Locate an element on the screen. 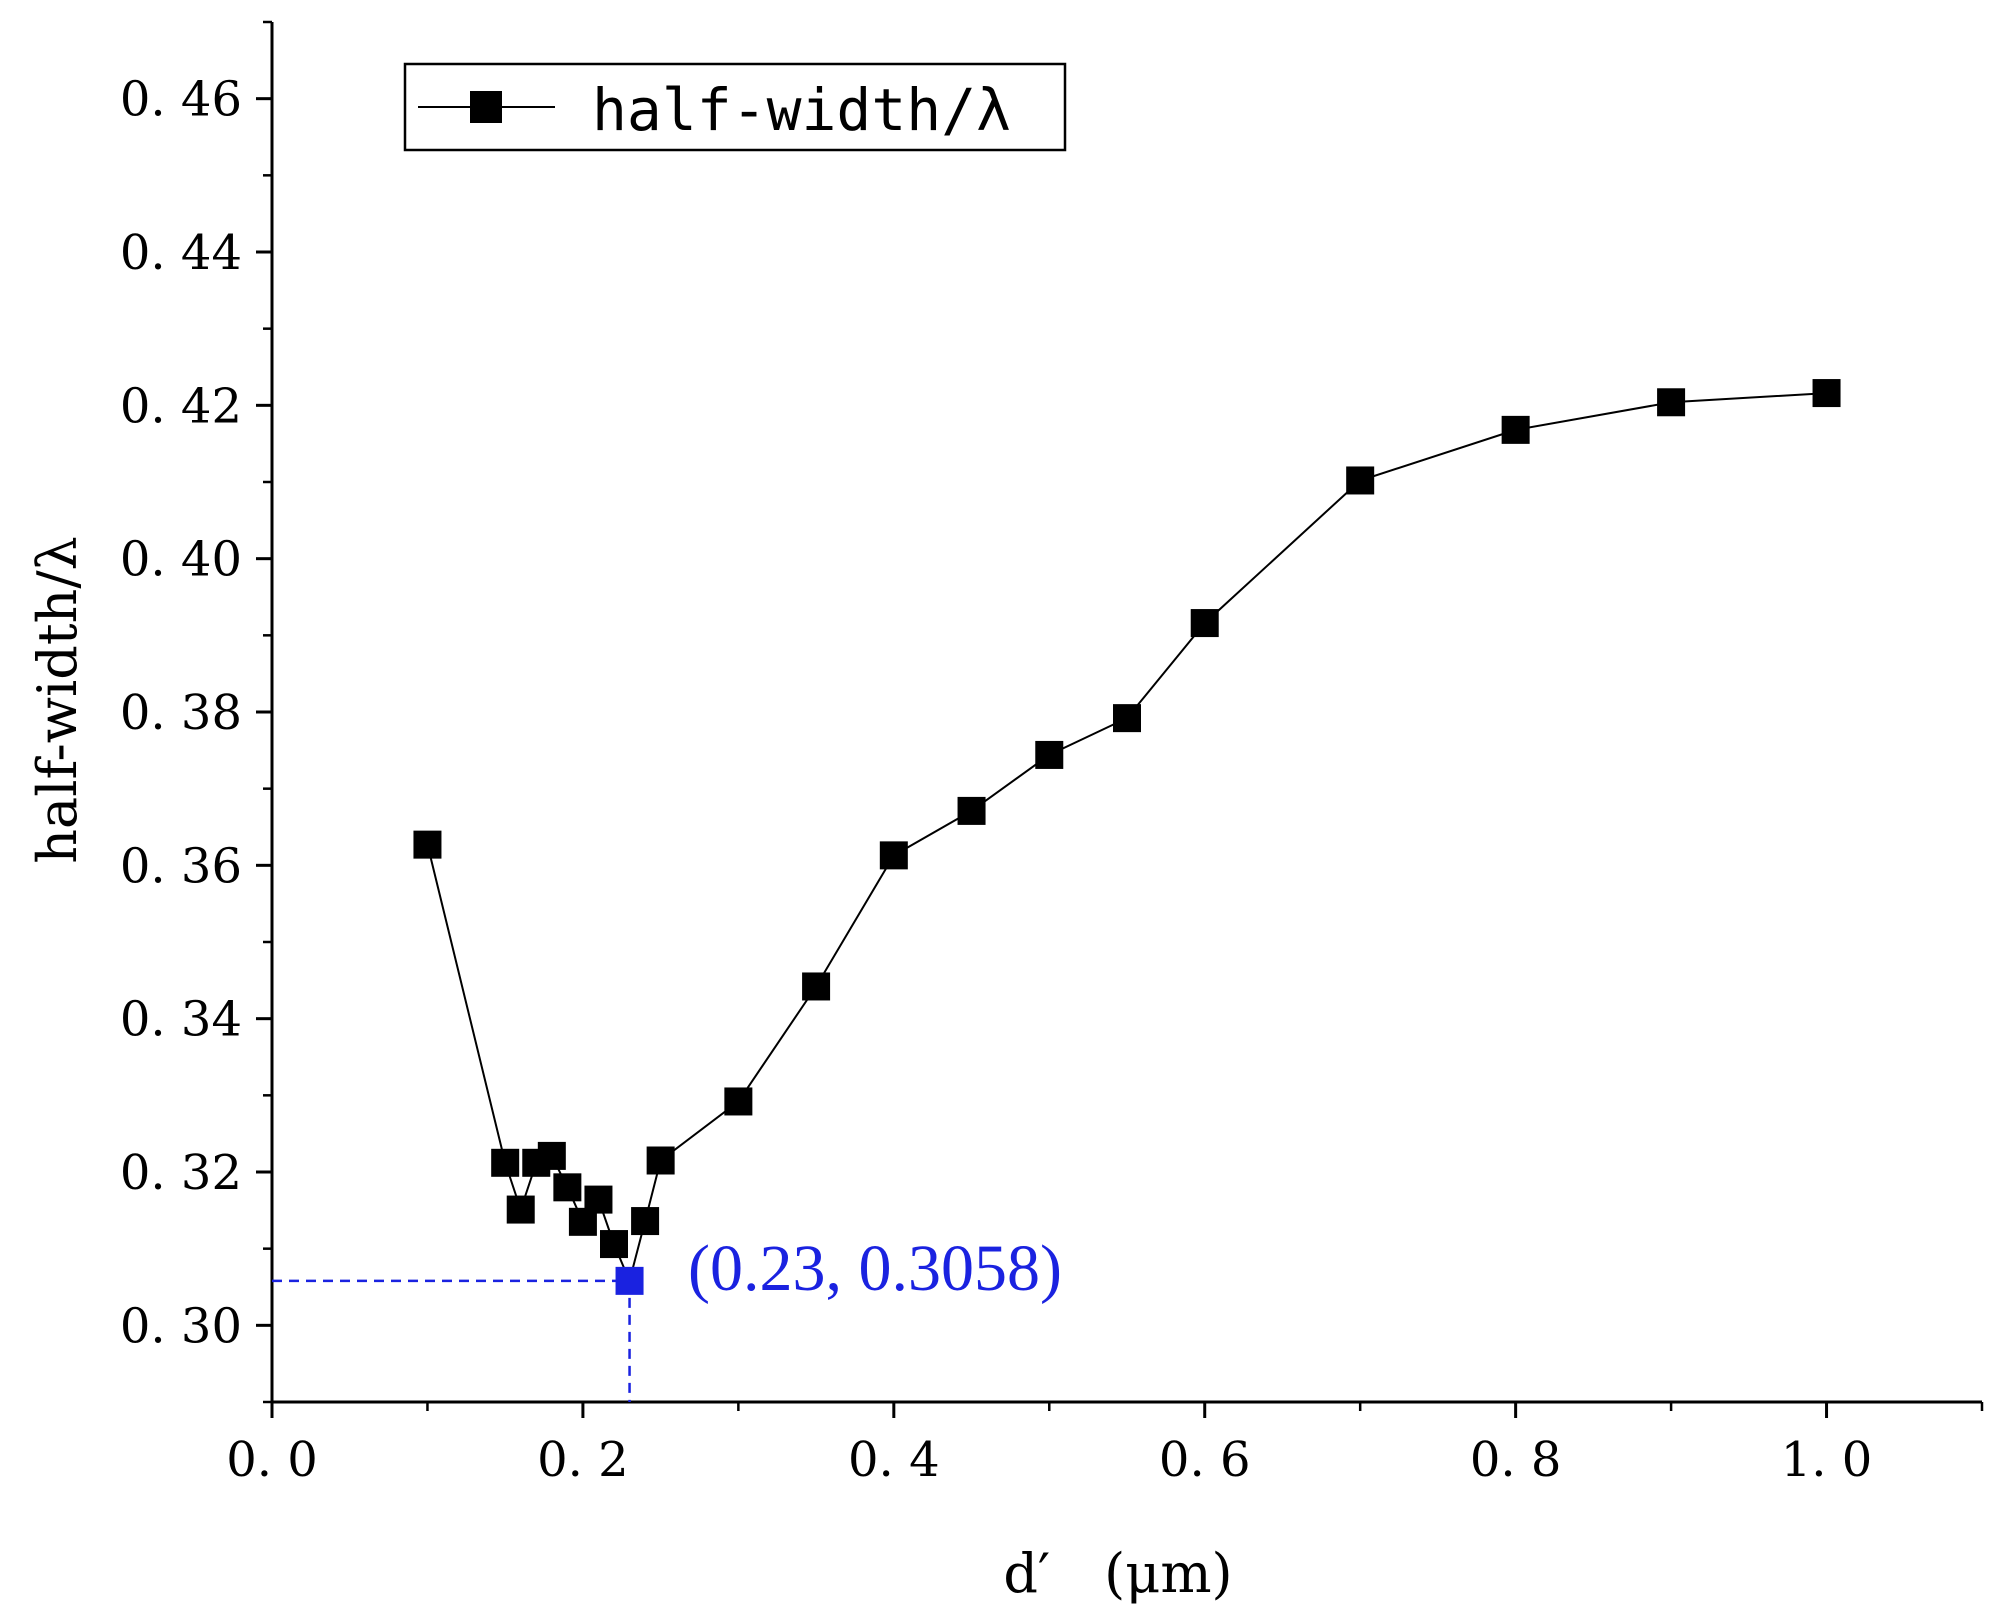  y-tick-label: 0. 34 is located at coordinates (181, 1020).